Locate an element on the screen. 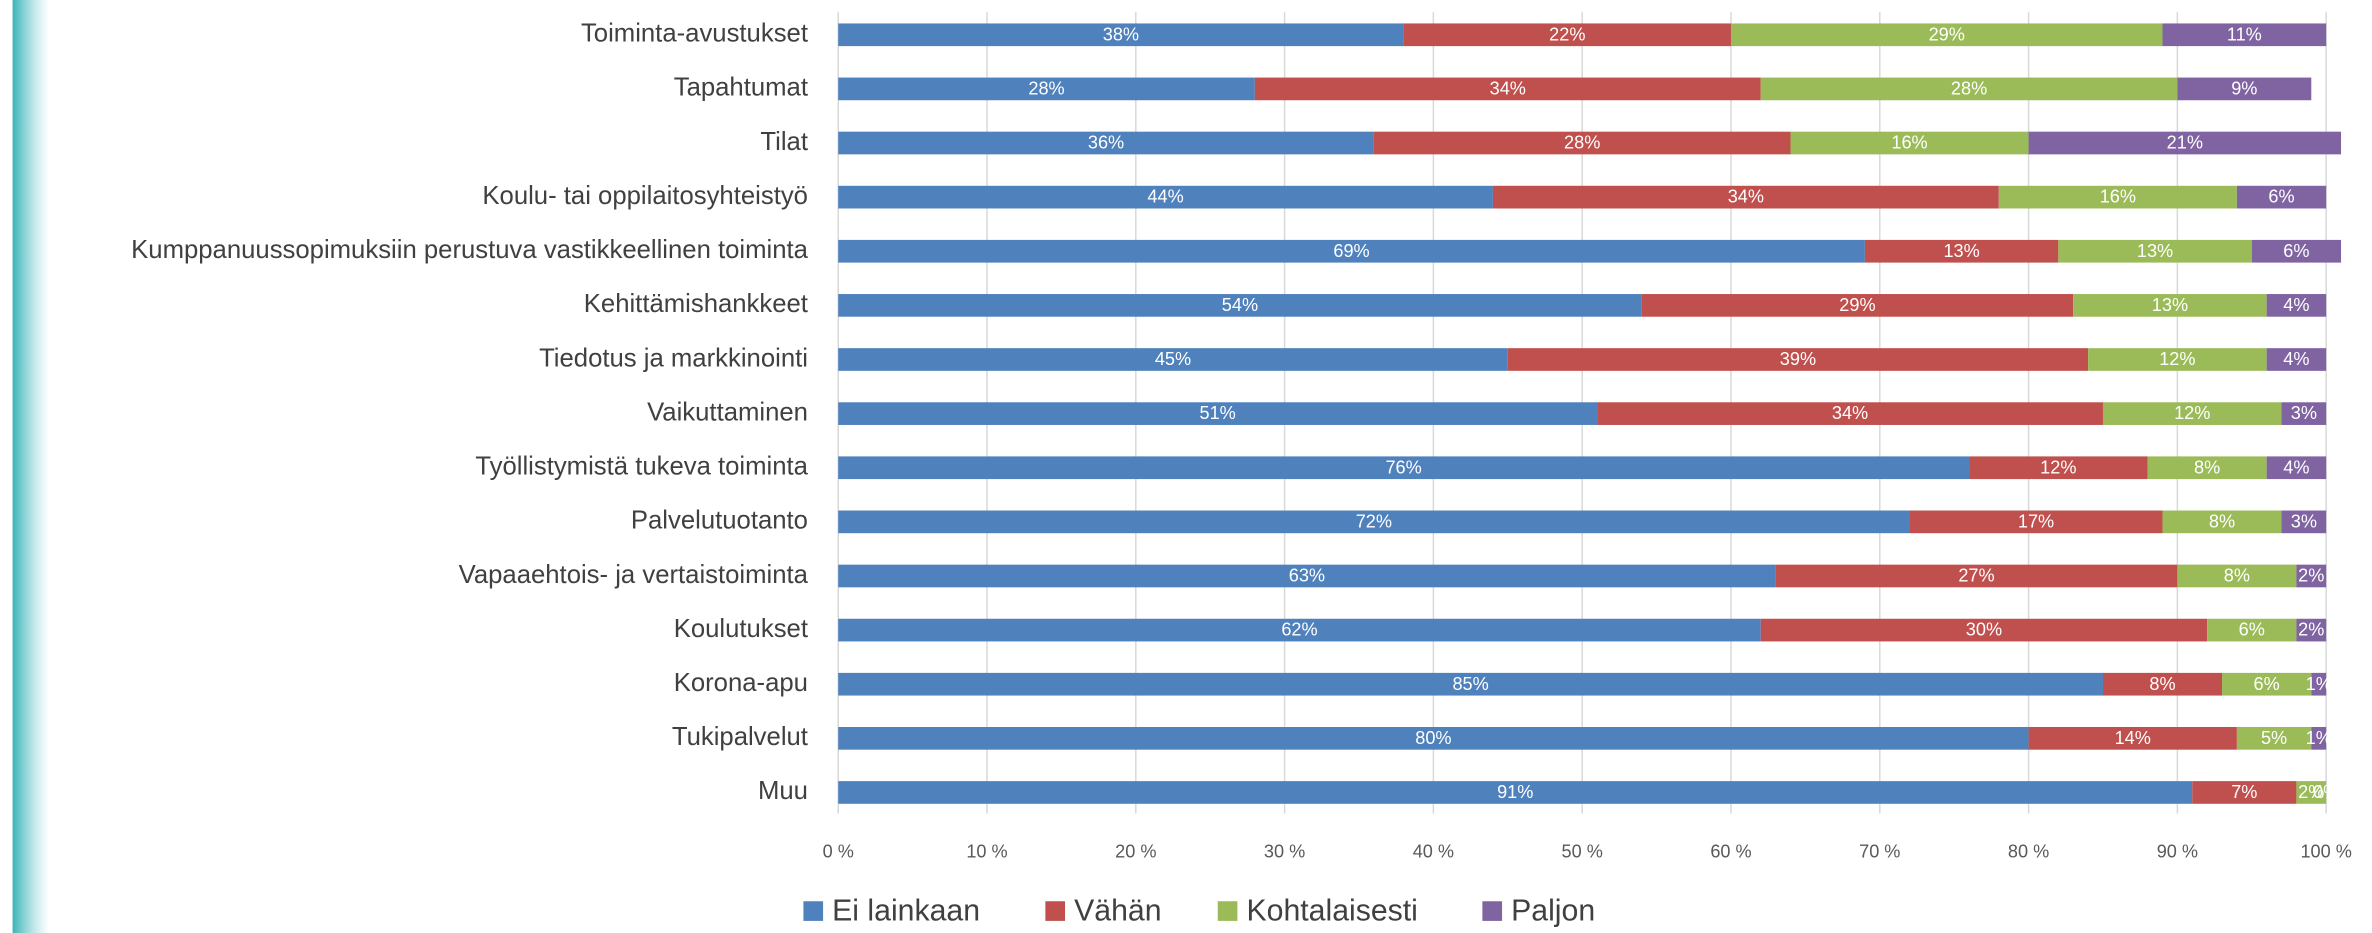 This screenshot has width=2372, height=933. legend-label: Paljon is located at coordinates (1553, 911).